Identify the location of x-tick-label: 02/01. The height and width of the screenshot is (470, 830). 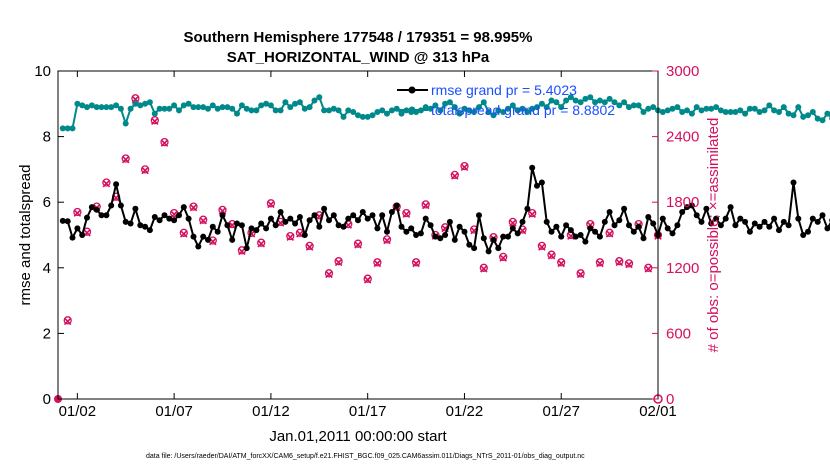
(658, 411).